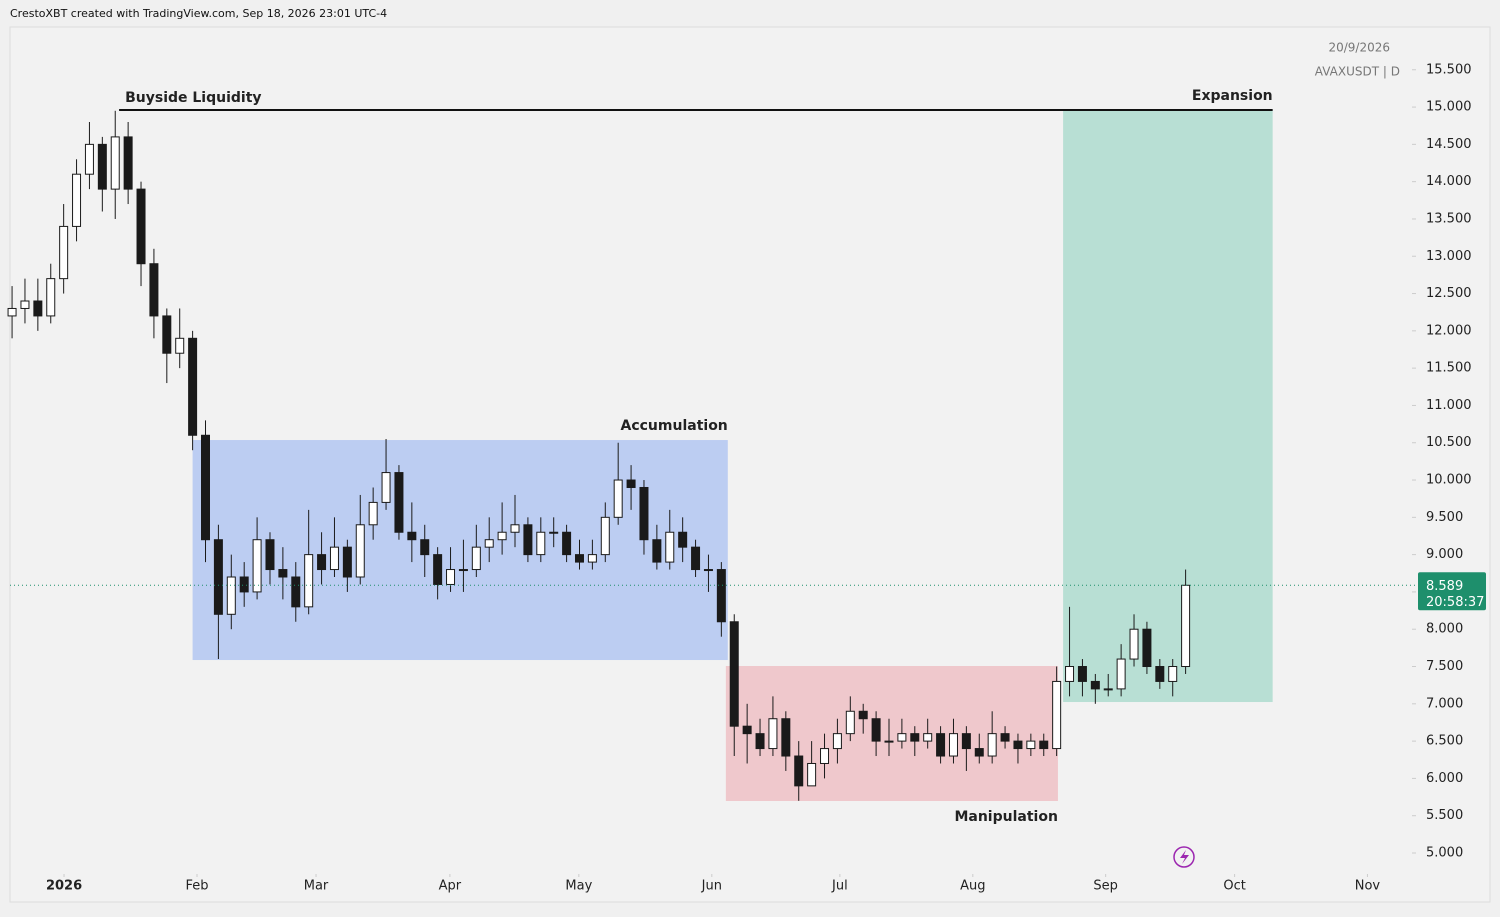  I want to click on y-tick-label: 14.500, so click(1449, 144).